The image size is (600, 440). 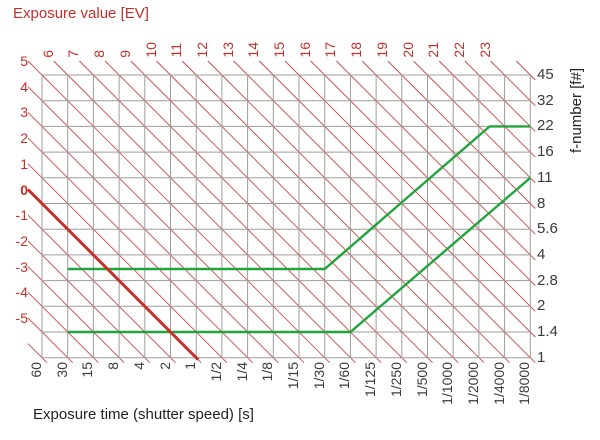 What do you see at coordinates (113, 366) in the screenshot?
I see `bottom-shutter-tick: 8` at bounding box center [113, 366].